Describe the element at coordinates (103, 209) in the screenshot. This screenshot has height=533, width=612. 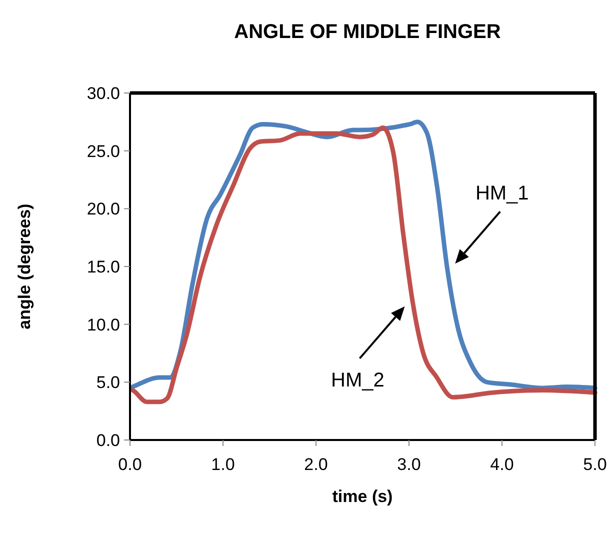
I see `y-tick-label: 20.0` at that location.